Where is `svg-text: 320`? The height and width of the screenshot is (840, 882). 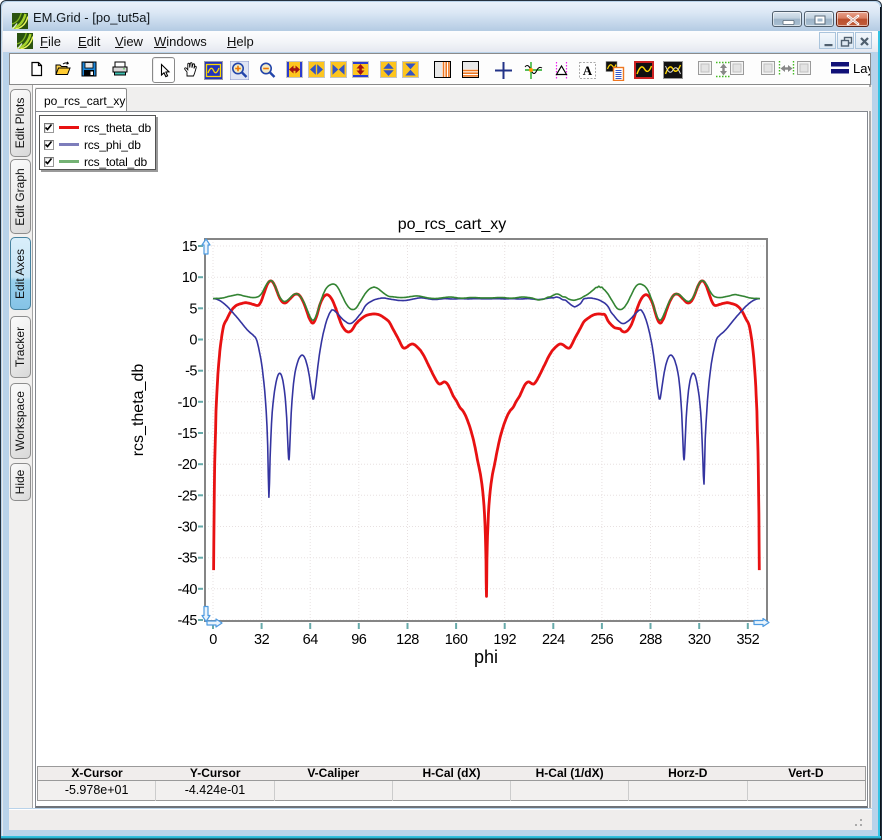 svg-text: 320 is located at coordinates (699, 640).